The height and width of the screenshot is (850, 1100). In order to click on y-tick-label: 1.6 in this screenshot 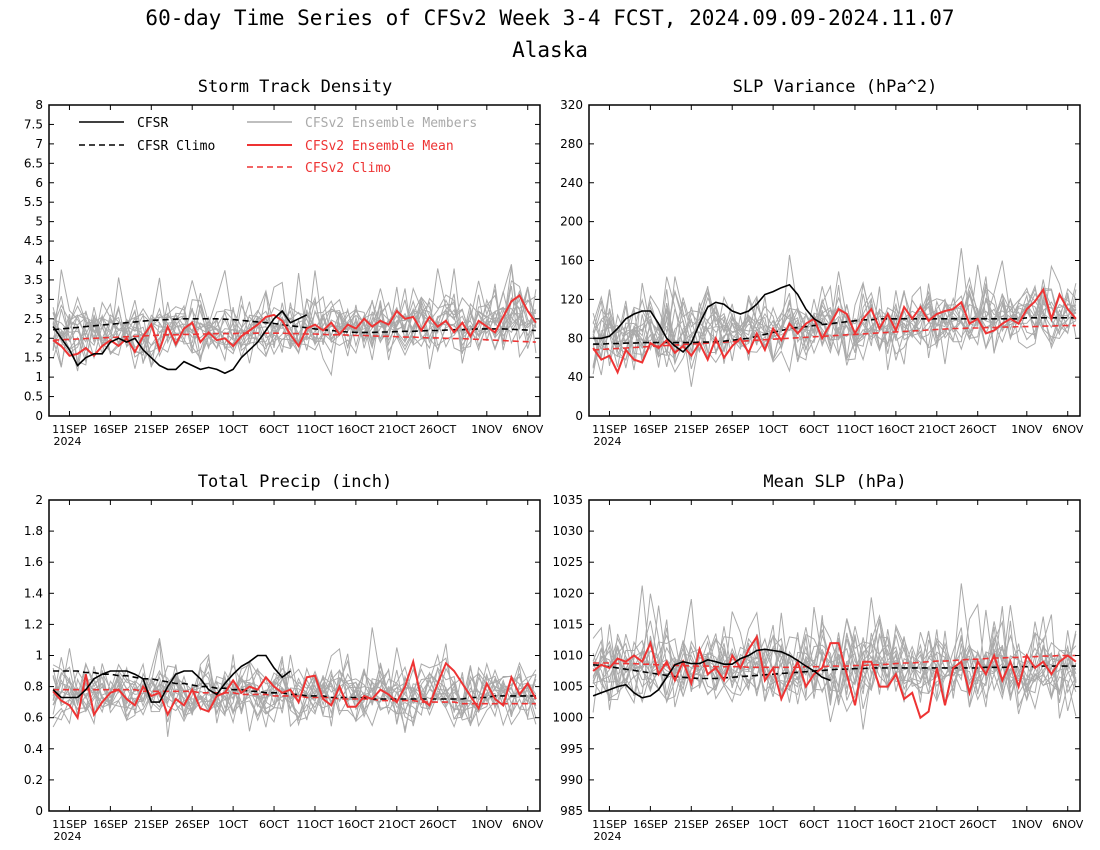, I will do `click(33, 562)`.